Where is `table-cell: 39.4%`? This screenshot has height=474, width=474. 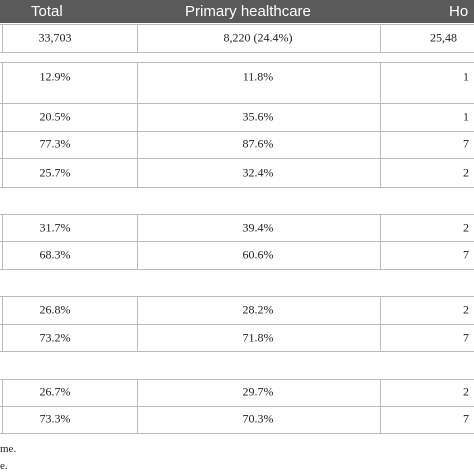 table-cell: 39.4% is located at coordinates (258, 227).